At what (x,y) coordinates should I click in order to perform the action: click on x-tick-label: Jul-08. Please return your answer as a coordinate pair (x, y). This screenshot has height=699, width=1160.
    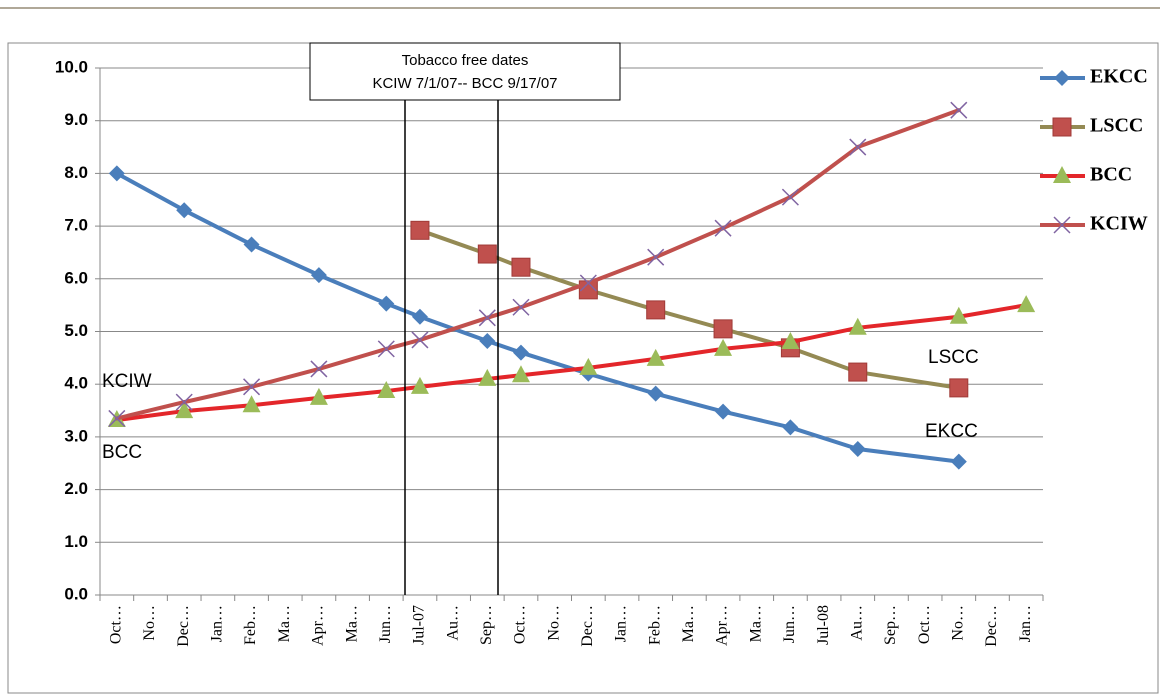
    Looking at the image, I should click on (823, 625).